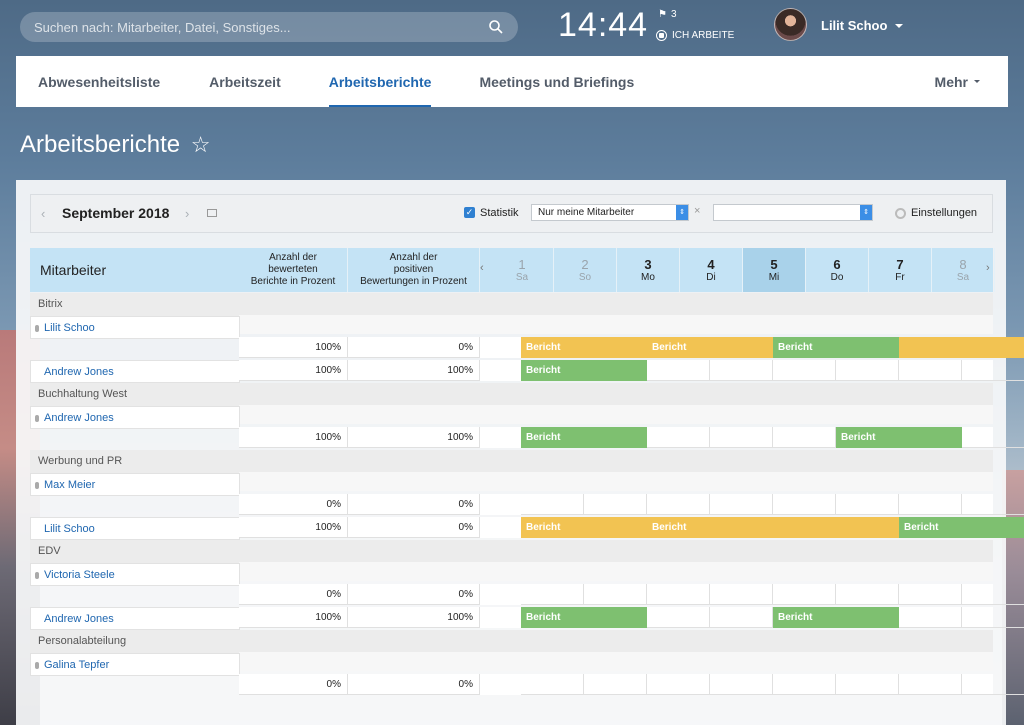 This screenshot has width=1024, height=725. What do you see at coordinates (522, 270) in the screenshot?
I see `day-header: 1 Sa` at bounding box center [522, 270].